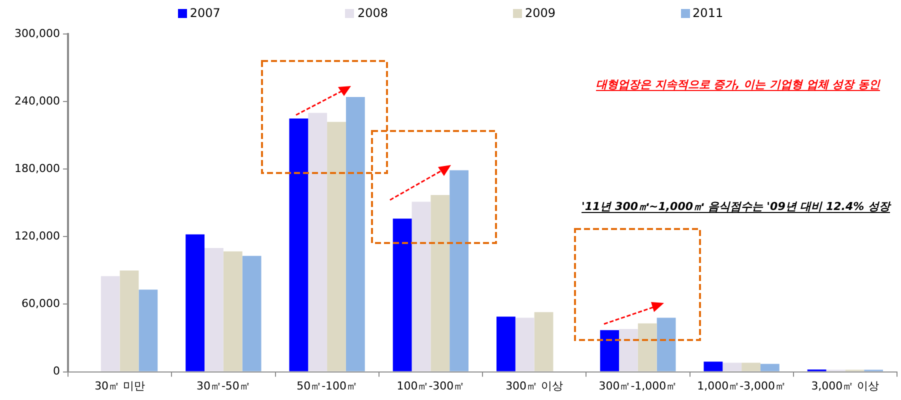  What do you see at coordinates (708, 13) in the screenshot?
I see `legend-label: 2011` at bounding box center [708, 13].